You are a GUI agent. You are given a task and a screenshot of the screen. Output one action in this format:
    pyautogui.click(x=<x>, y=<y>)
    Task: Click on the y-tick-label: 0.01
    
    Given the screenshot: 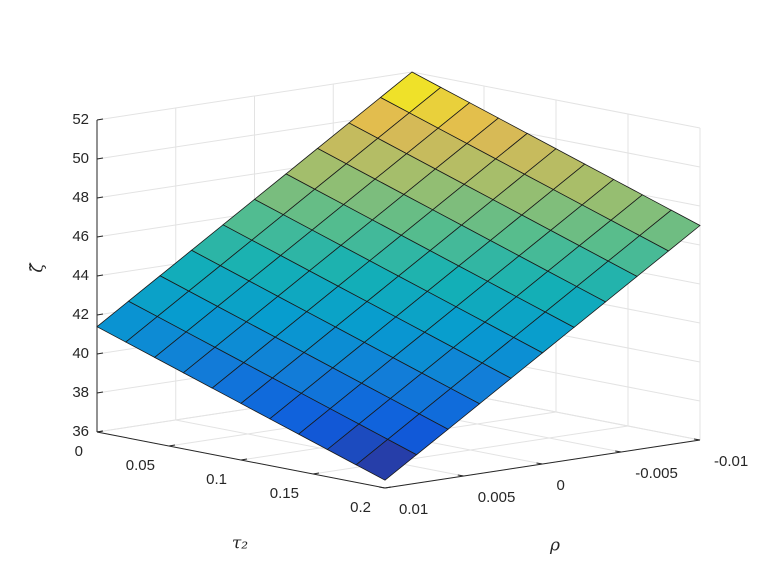 What is the action you would take?
    pyautogui.click(x=413, y=509)
    